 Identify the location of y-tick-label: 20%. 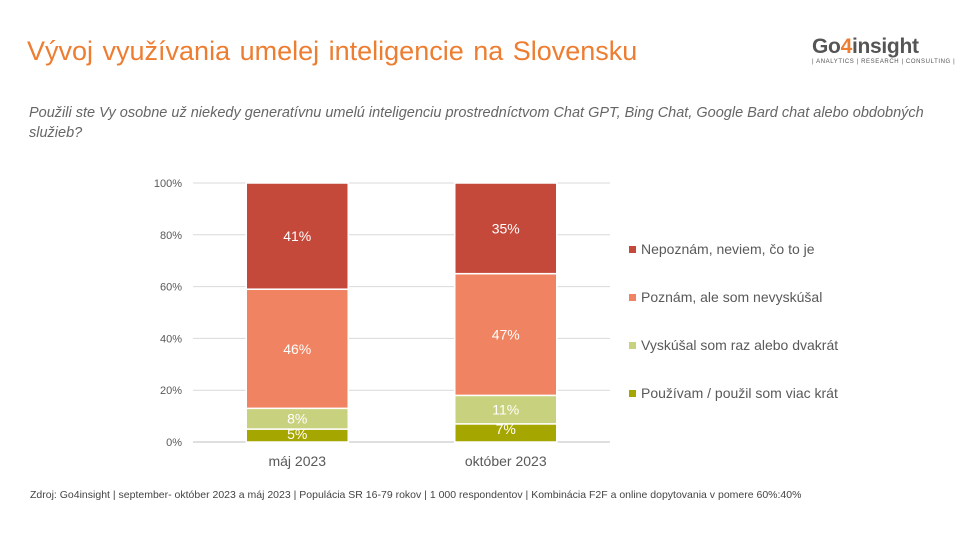
(171, 391).